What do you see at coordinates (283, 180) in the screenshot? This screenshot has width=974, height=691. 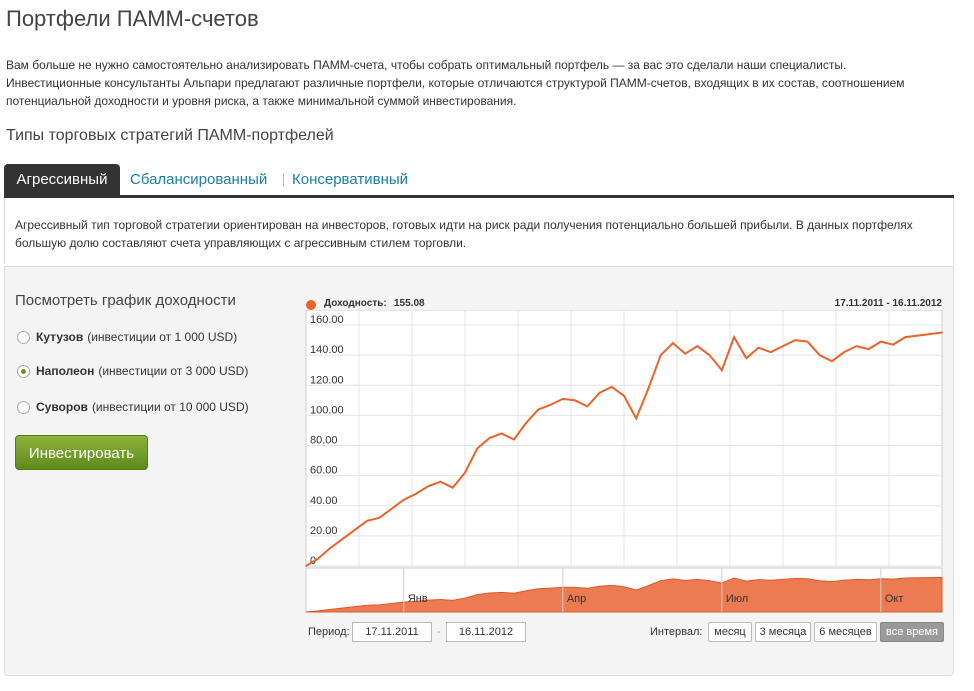 I see `tab-separator` at bounding box center [283, 180].